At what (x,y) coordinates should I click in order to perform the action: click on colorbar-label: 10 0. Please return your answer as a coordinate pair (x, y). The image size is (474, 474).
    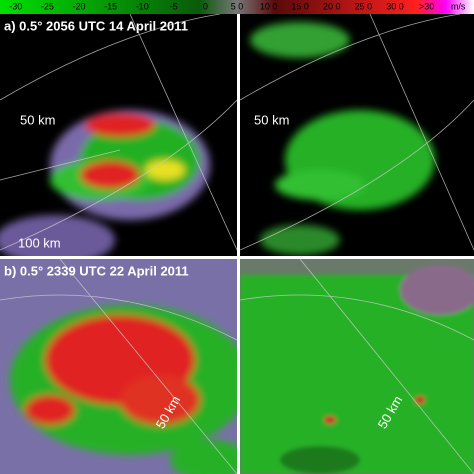
    Looking at the image, I should click on (269, 6).